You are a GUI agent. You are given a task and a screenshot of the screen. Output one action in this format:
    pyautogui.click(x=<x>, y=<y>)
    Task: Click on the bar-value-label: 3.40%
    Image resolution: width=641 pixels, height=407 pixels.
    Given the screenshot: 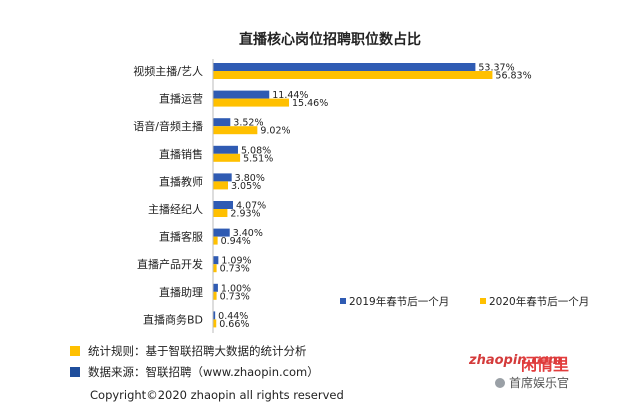 What is the action you would take?
    pyautogui.click(x=248, y=233)
    